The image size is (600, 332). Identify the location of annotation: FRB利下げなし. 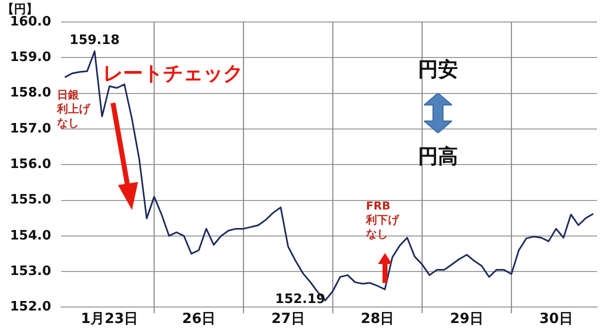
(382, 219).